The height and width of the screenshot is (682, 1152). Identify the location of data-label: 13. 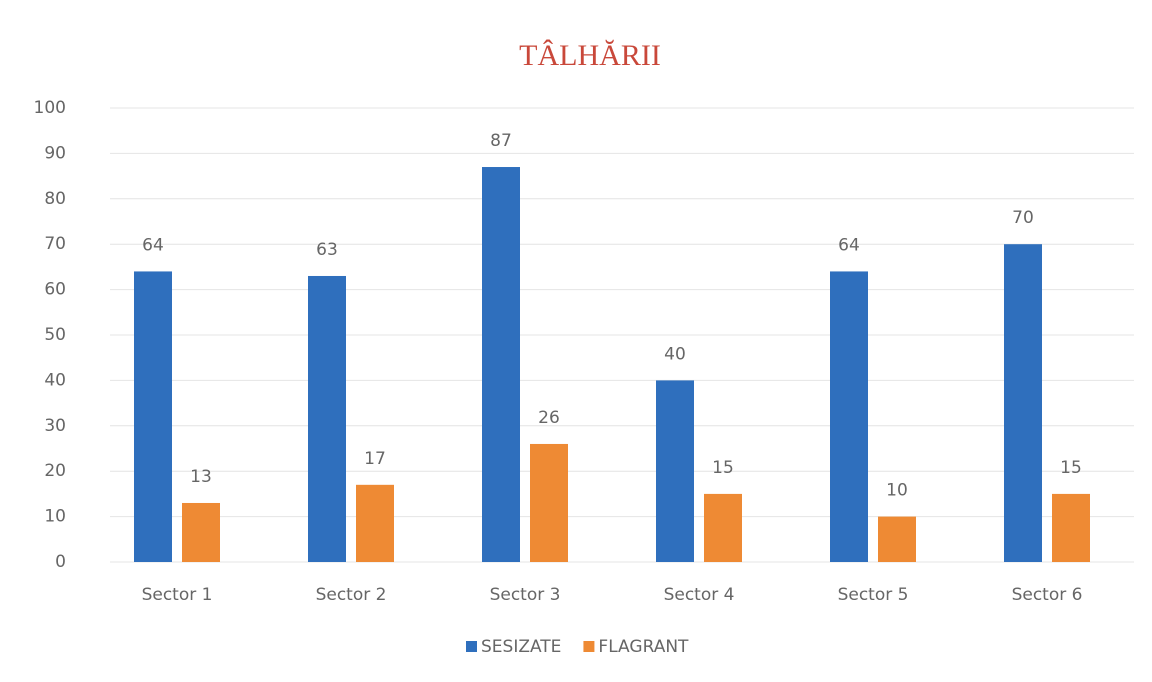
(201, 477).